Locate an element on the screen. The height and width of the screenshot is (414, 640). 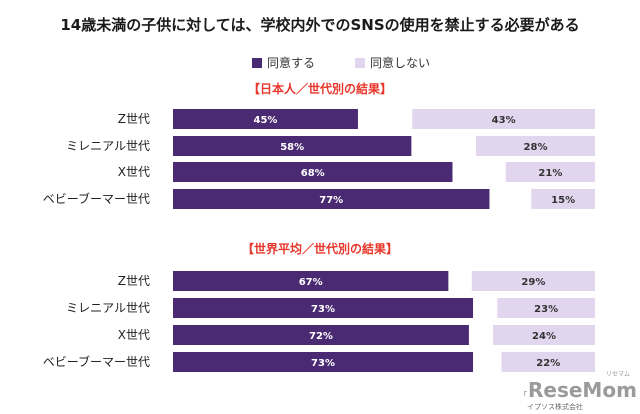
value-label-disagree: 23% is located at coordinates (546, 309).